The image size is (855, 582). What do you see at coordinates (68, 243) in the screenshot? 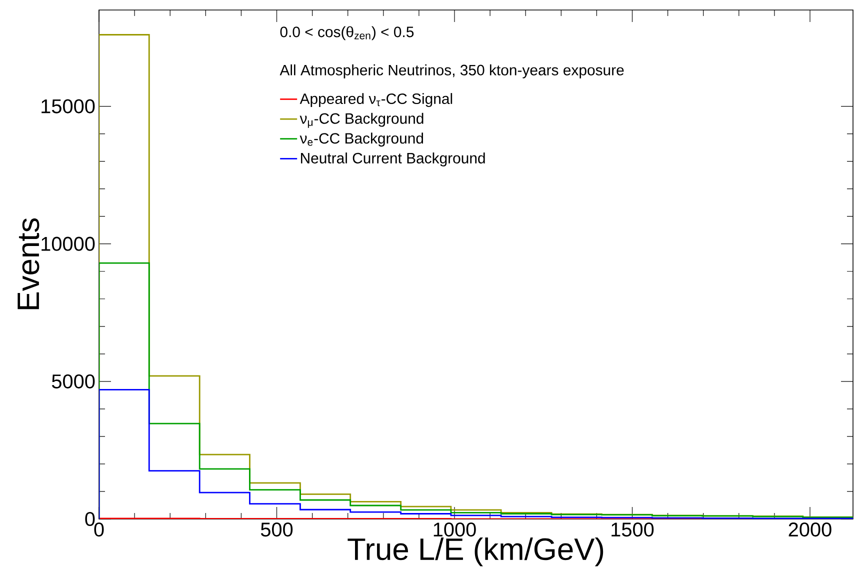
I see `y-tick-label: 10000` at bounding box center [68, 243].